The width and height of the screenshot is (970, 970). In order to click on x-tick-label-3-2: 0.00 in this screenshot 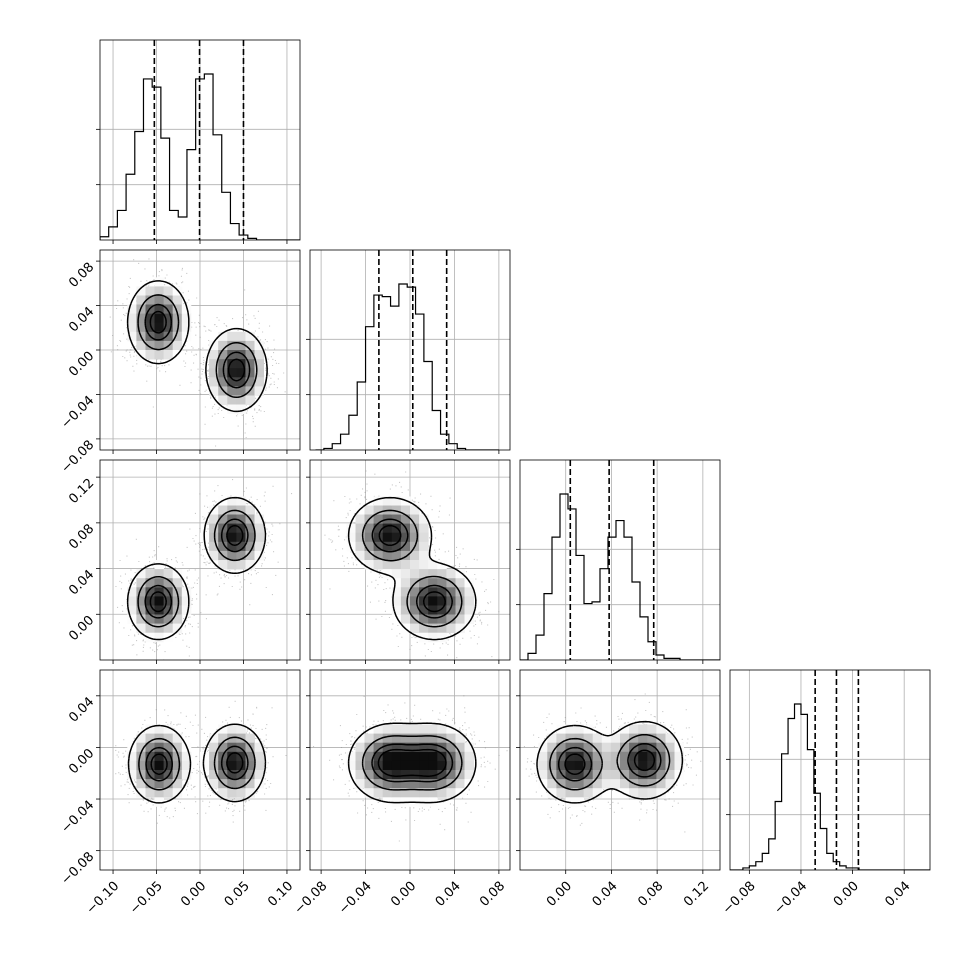, I will do `click(846, 894)`.